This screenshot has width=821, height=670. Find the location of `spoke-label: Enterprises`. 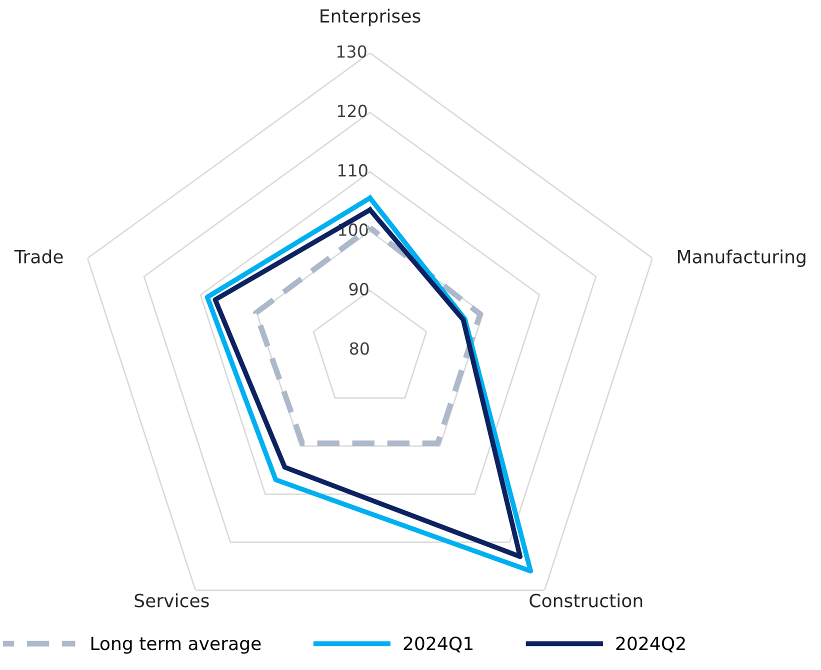

spoke-label: Enterprises is located at coordinates (370, 17).